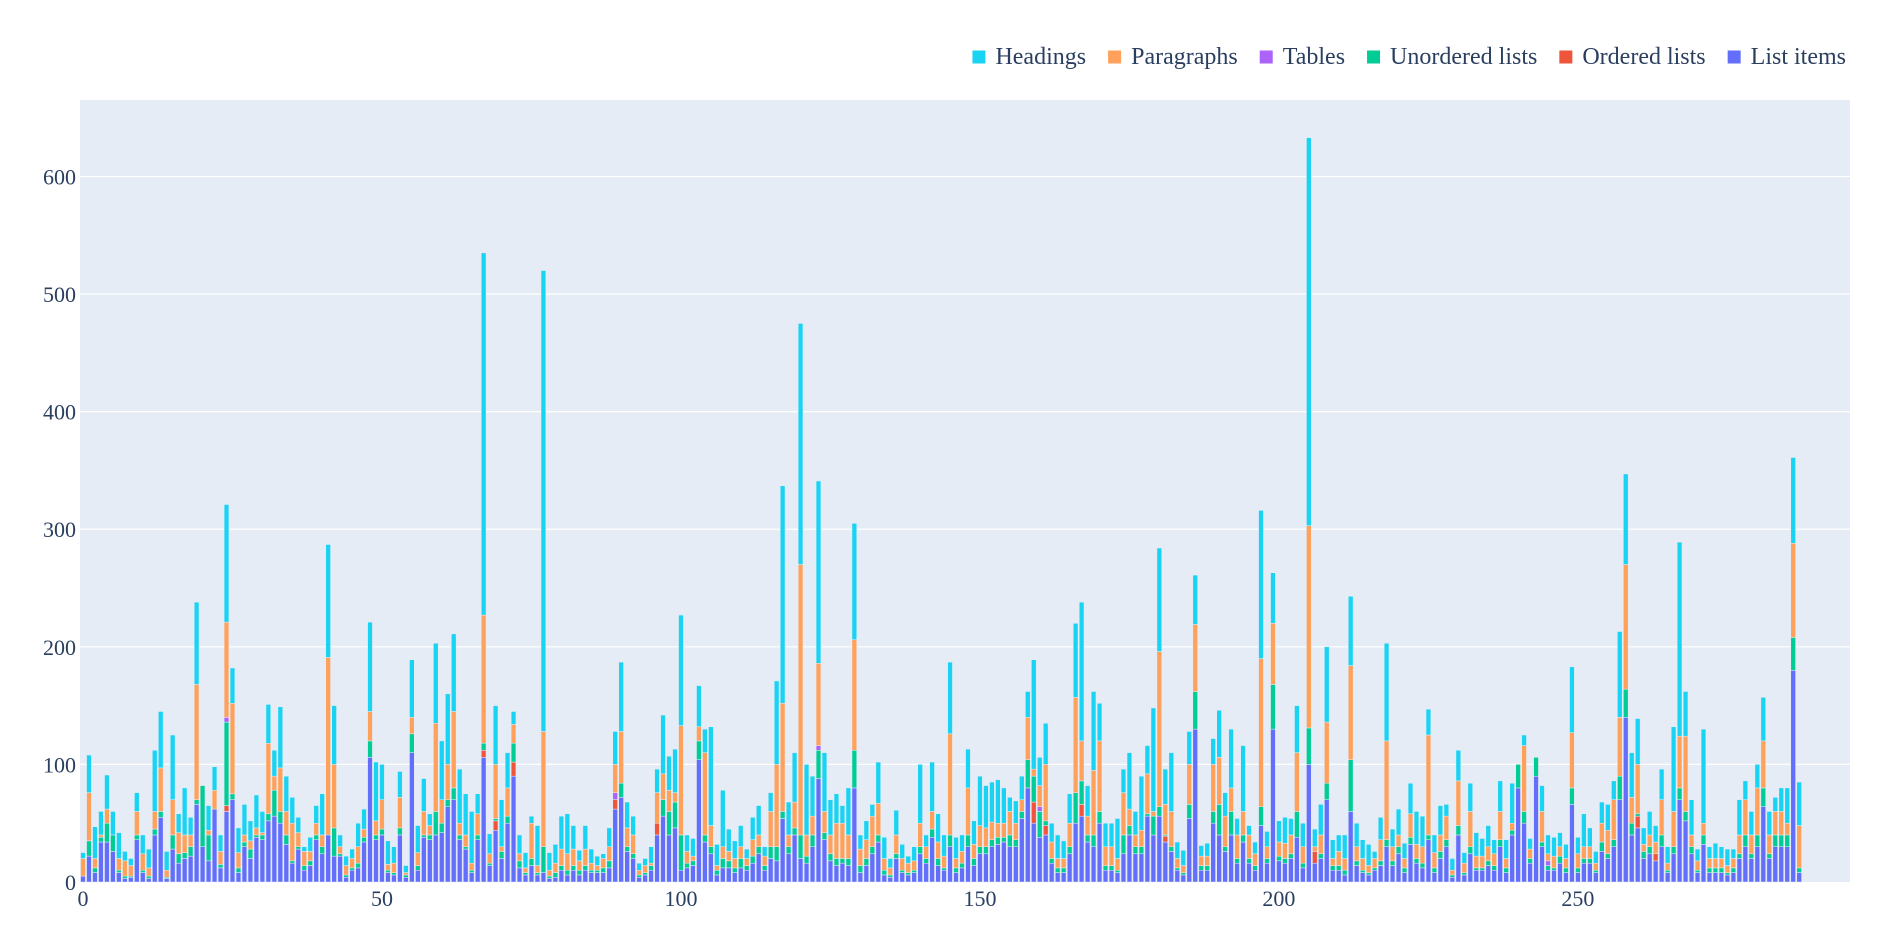  I want to click on legend-swatch-tables, so click(1266, 57).